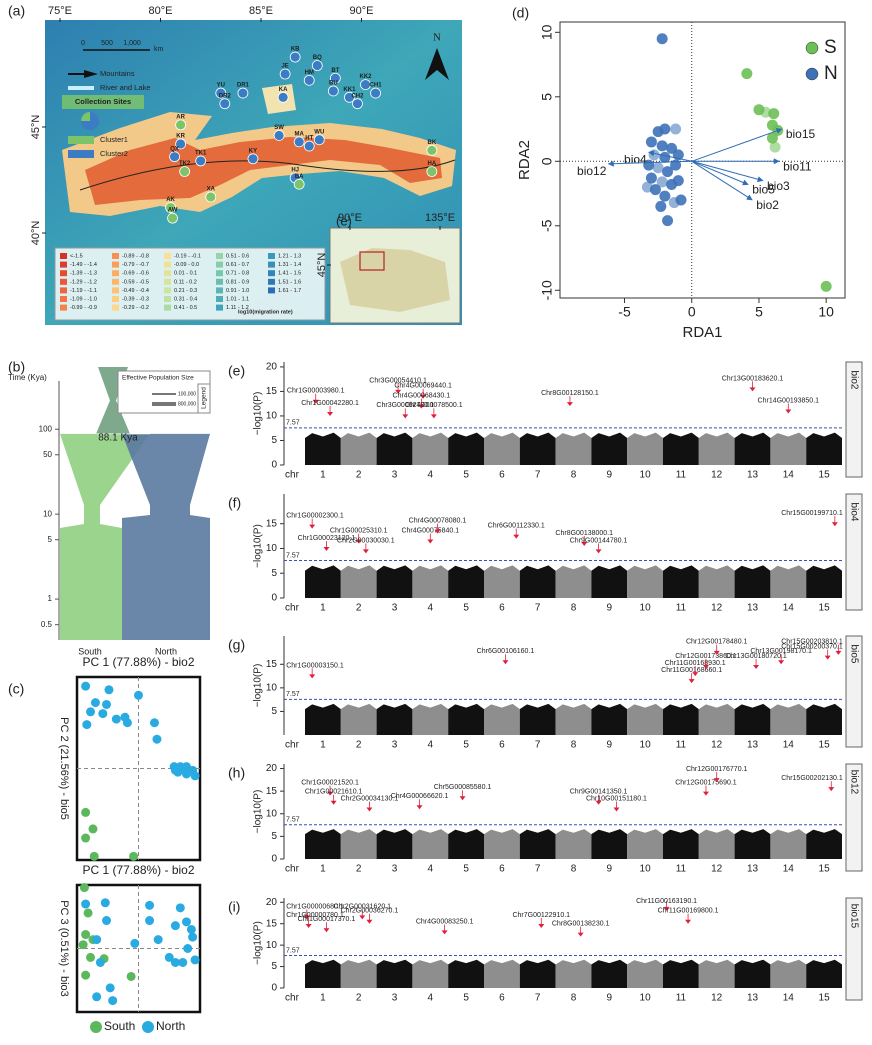  What do you see at coordinates (547, 290) in the screenshot?
I see `y-tick-label: -10` at bounding box center [547, 290].